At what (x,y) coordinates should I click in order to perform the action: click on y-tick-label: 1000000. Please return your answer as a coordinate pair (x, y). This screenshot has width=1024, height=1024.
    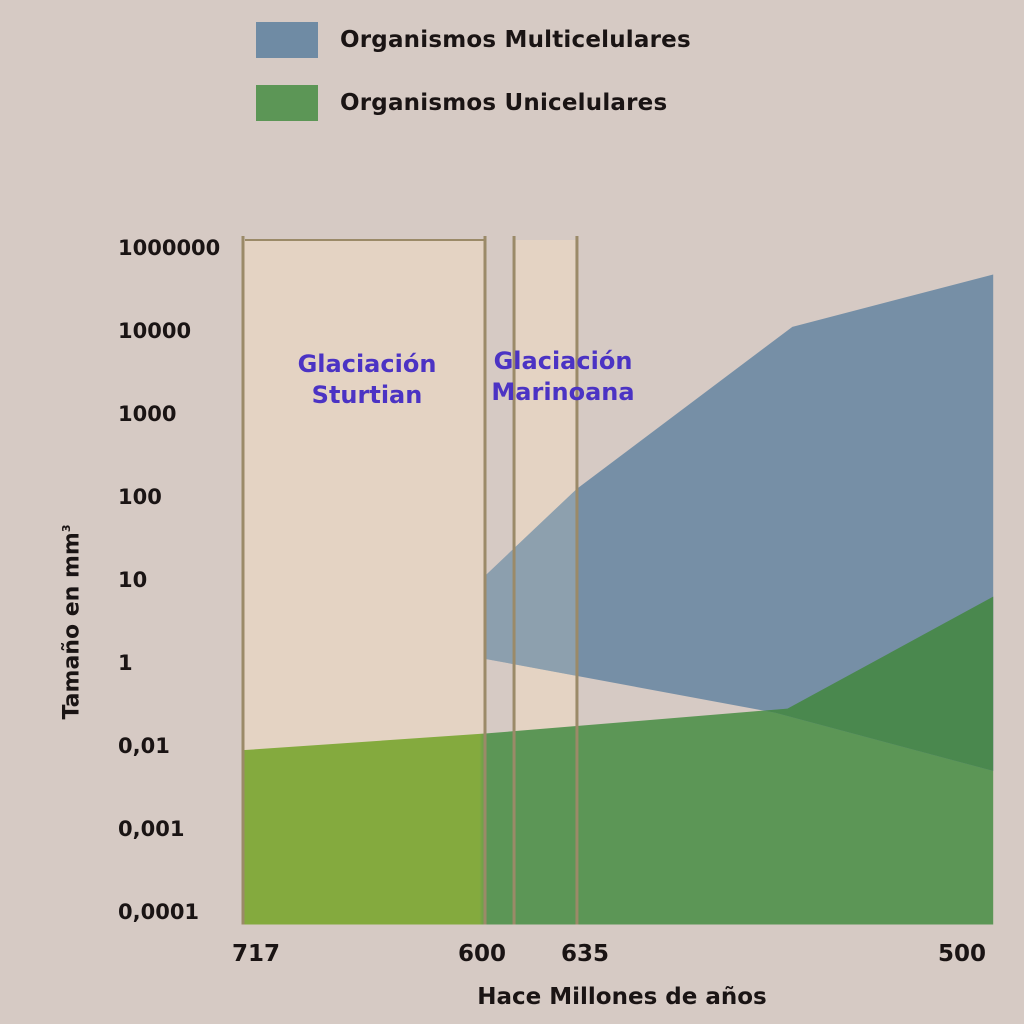
    Looking at the image, I should click on (169, 248).